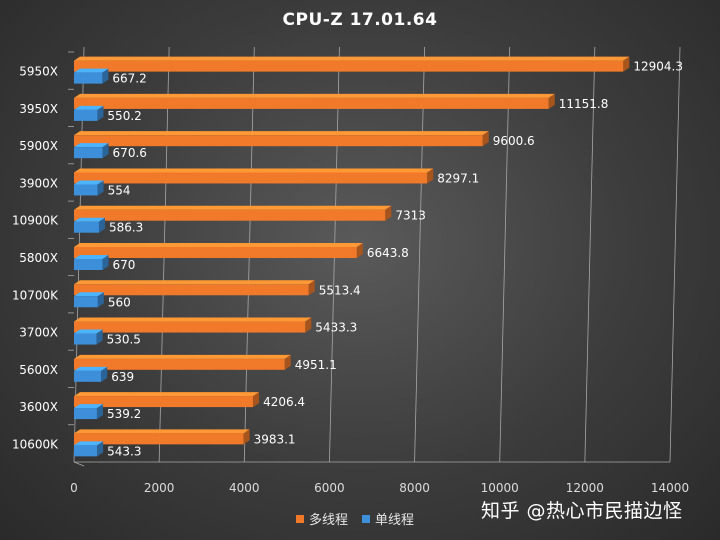 The height and width of the screenshot is (540, 720). I want to click on x-tick-label: 6000, so click(329, 488).